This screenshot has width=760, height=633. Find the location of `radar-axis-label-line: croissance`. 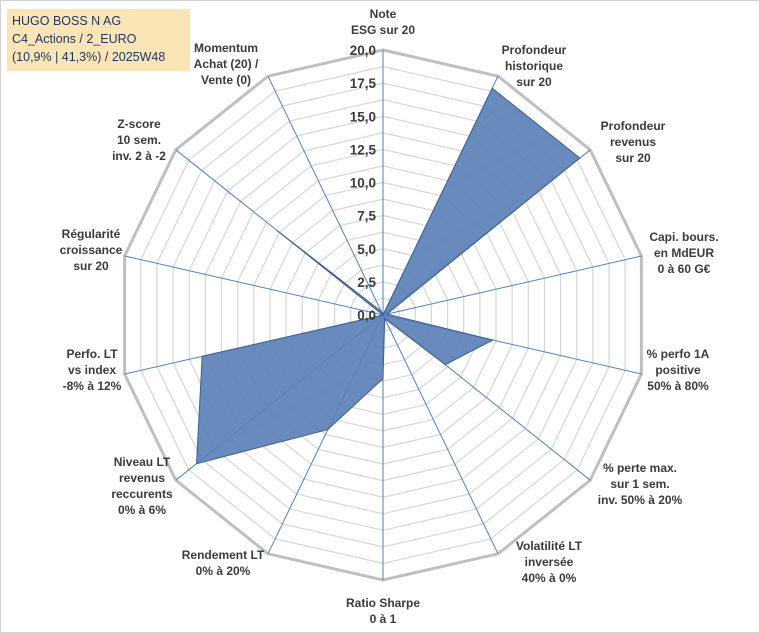

radar-axis-label-line: croissance is located at coordinates (91, 250).